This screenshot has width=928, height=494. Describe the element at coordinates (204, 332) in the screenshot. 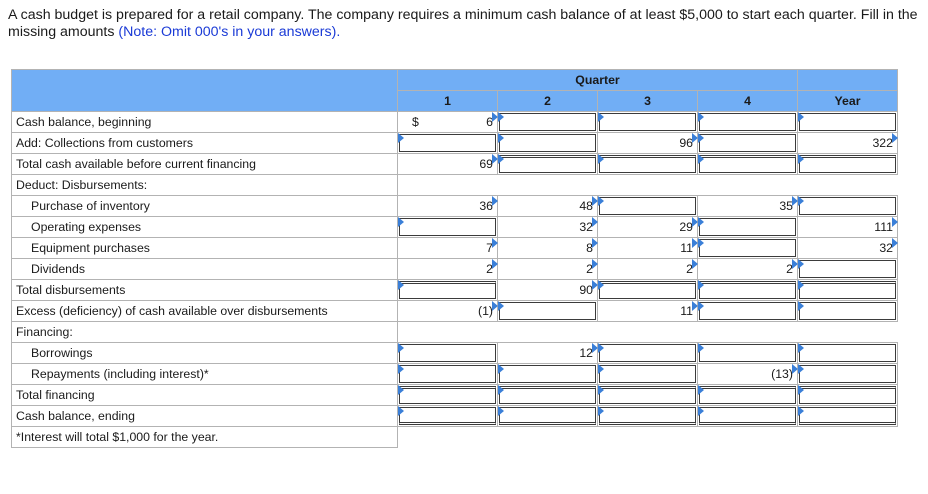

I see `row-label: Financing:` at that location.